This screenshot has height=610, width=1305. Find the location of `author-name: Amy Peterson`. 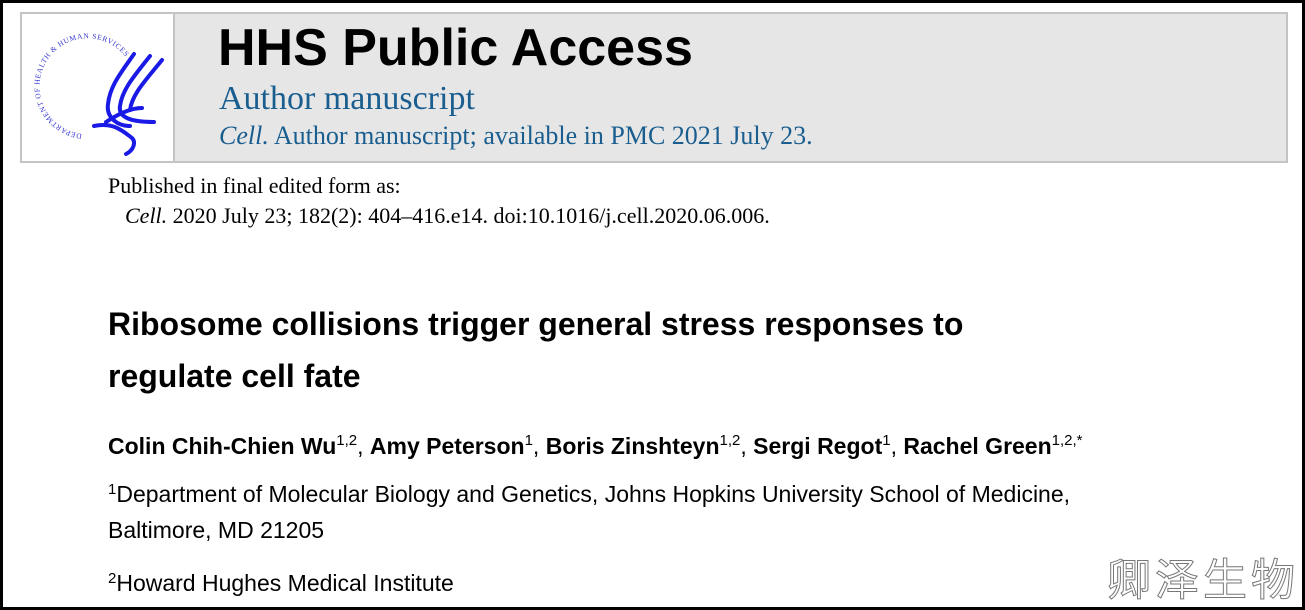

author-name: Amy Peterson is located at coordinates (447, 446).